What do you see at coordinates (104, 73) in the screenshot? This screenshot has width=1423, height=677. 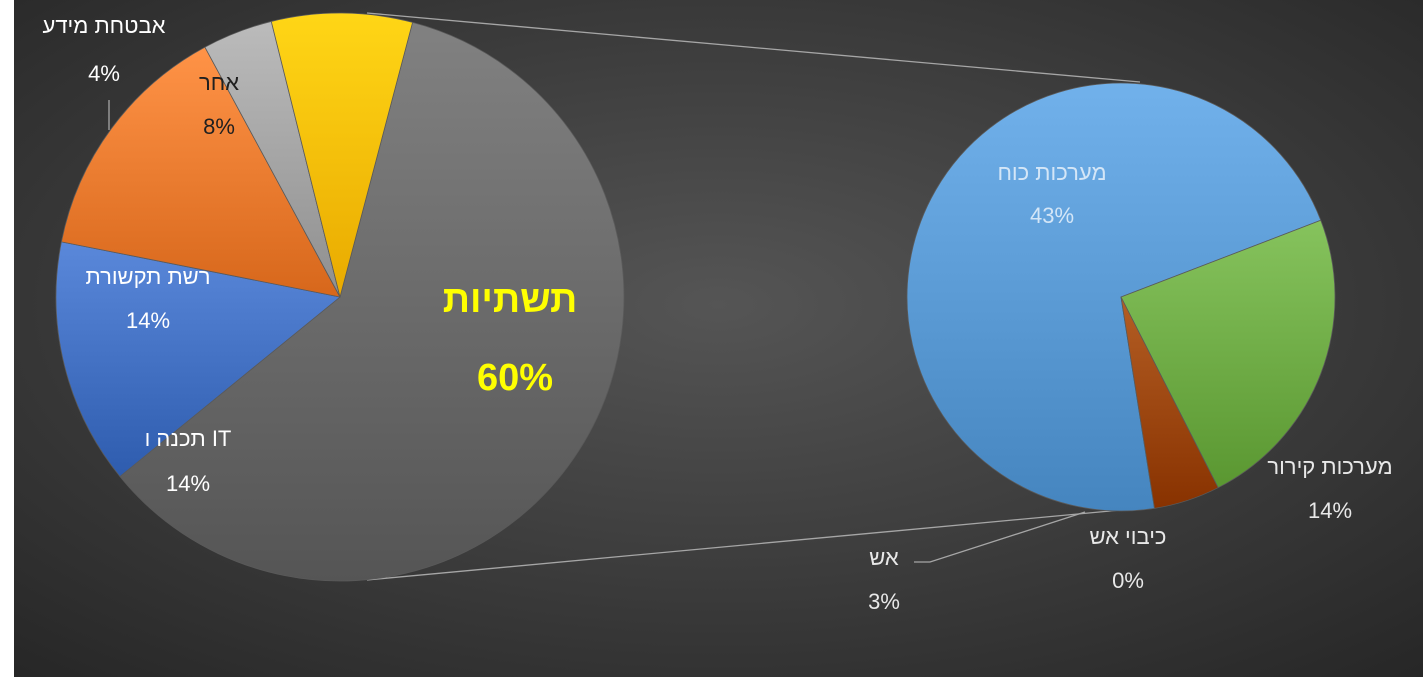 I see `label-information-security-percent: 4%` at bounding box center [104, 73].